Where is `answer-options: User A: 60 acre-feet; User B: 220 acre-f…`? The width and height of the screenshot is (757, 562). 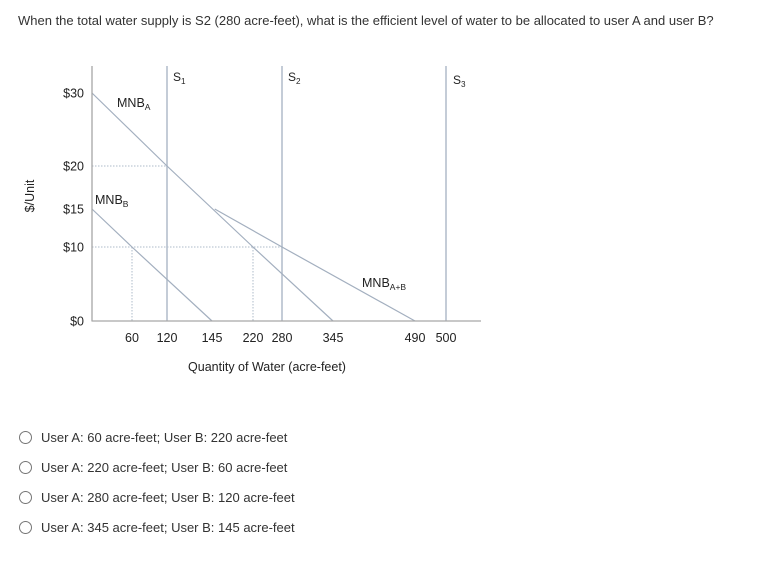
answer-options: User A: 60 acre-feet; User B: 220 acre-f… is located at coordinates (157, 482).